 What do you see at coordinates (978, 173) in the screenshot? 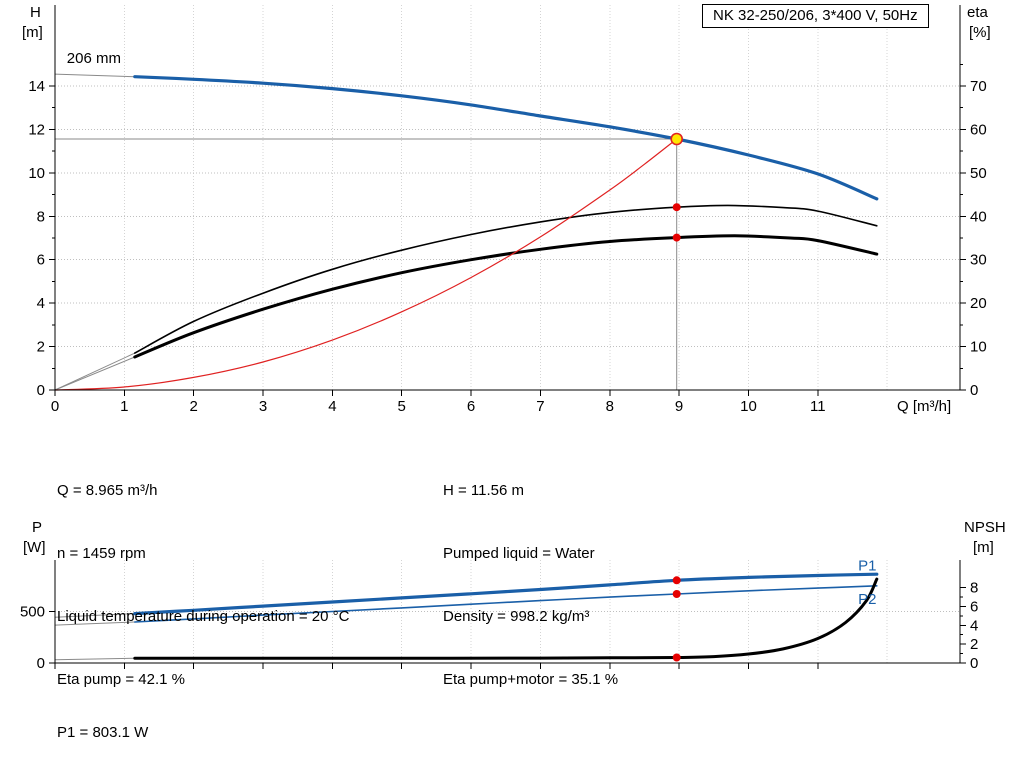
I see `tick-label: 50` at bounding box center [978, 173].